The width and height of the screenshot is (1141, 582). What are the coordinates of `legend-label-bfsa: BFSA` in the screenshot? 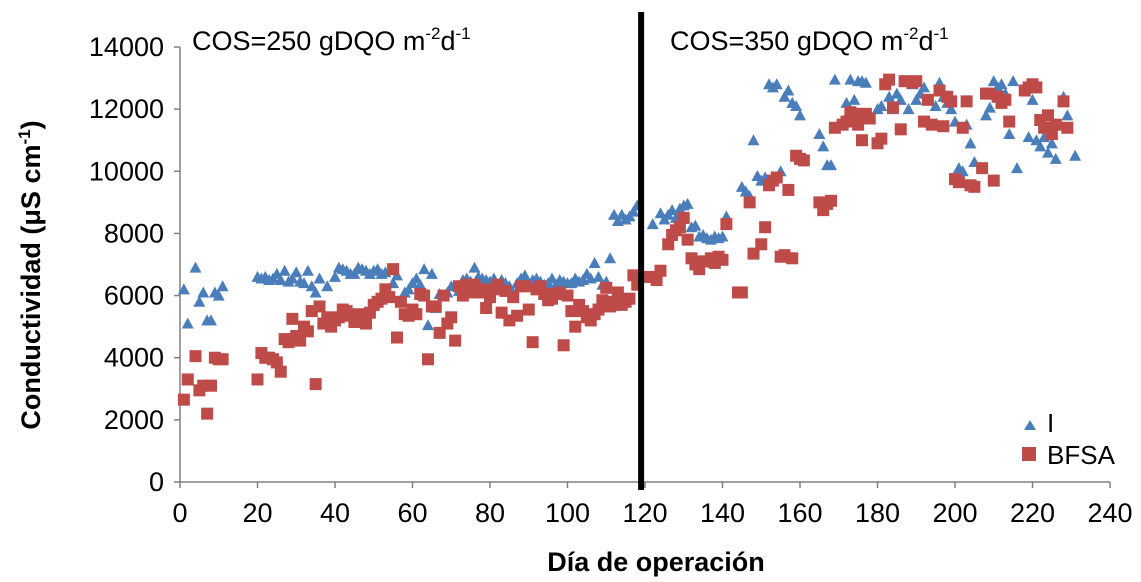 It's located at (1081, 455).